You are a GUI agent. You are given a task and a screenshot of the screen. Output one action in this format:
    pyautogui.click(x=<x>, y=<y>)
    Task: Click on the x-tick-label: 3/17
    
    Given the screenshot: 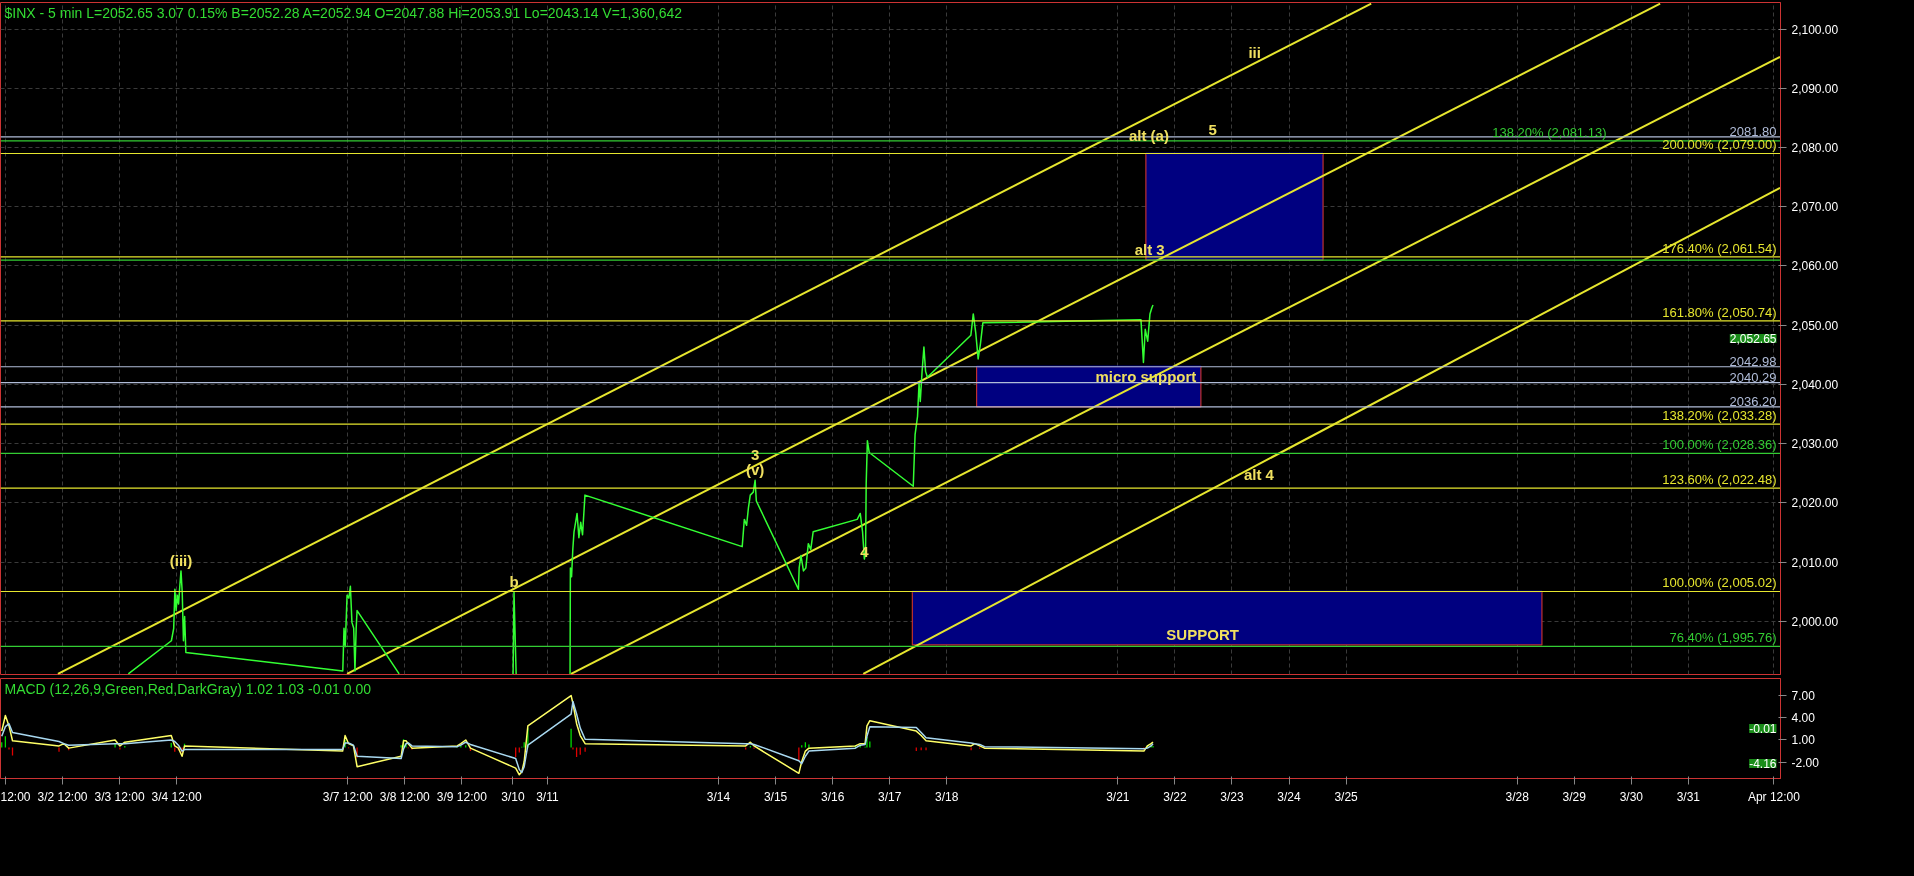 What is the action you would take?
    pyautogui.click(x=890, y=796)
    